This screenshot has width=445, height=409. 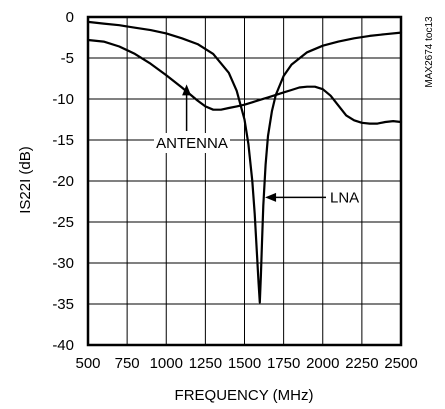 I want to click on y-tick-label: -5, so click(x=67, y=58).